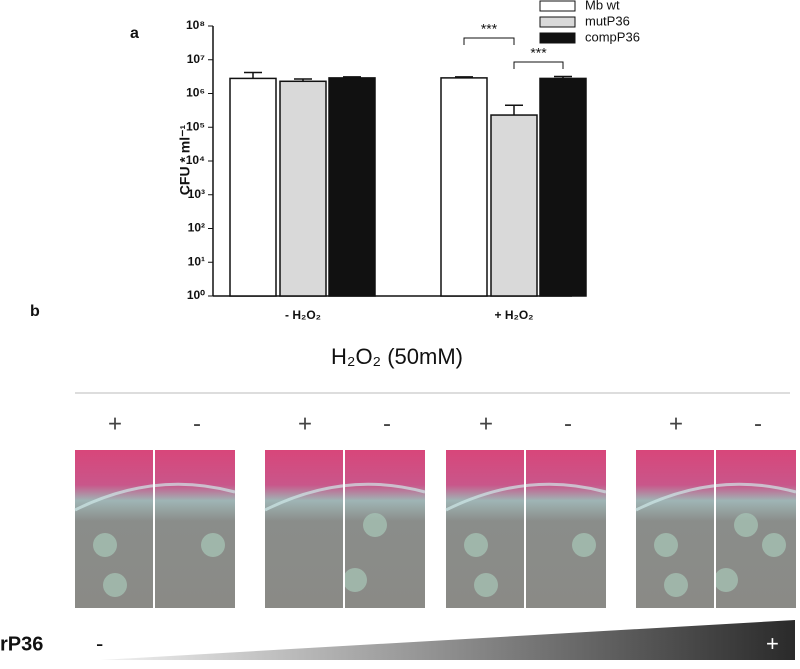 The image size is (800, 669). I want to click on gradient-end: +, so click(772, 643).